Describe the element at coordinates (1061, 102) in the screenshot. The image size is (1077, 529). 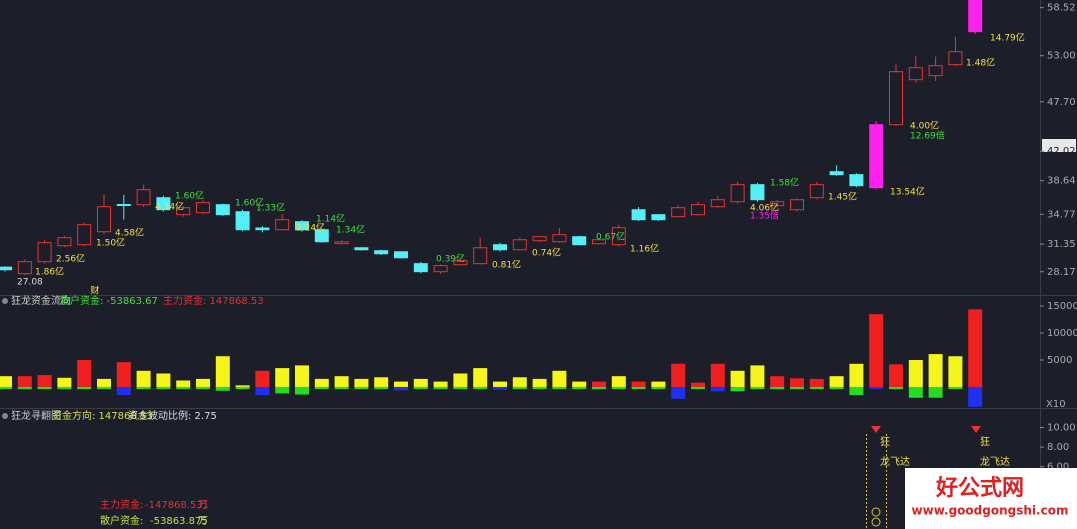
I see `y-tick-label: 47.70` at that location.